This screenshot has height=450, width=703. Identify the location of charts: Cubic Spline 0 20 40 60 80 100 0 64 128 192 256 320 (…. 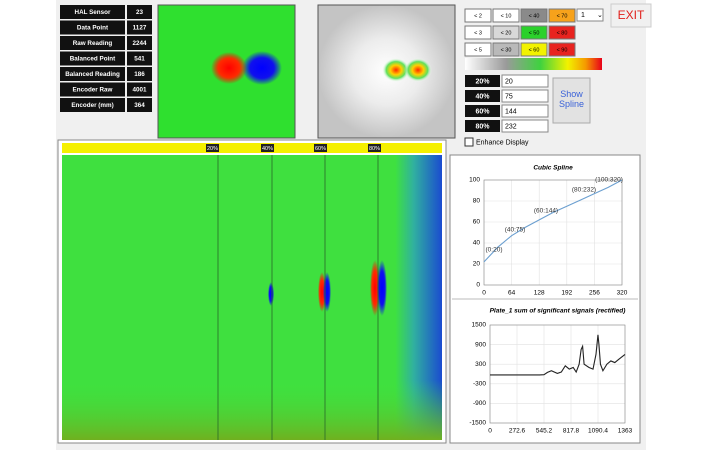
(550, 300).